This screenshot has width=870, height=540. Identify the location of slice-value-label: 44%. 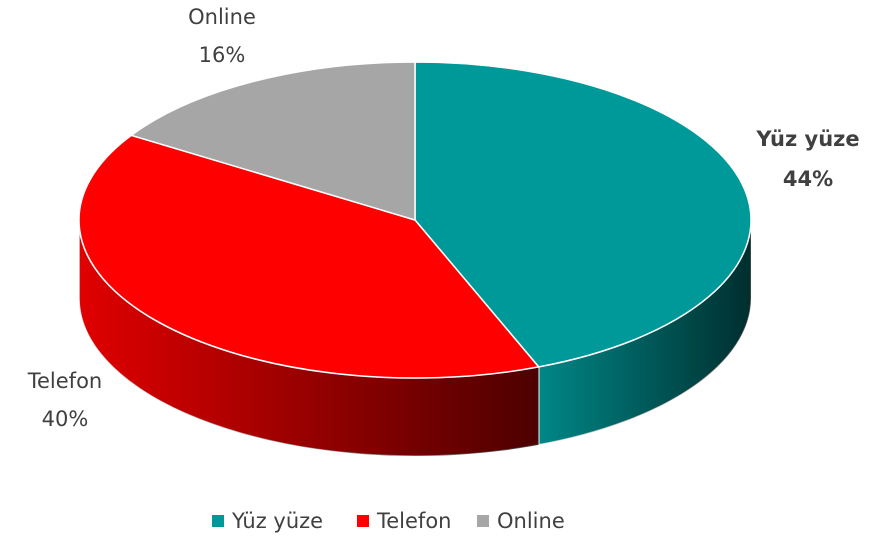
(808, 179).